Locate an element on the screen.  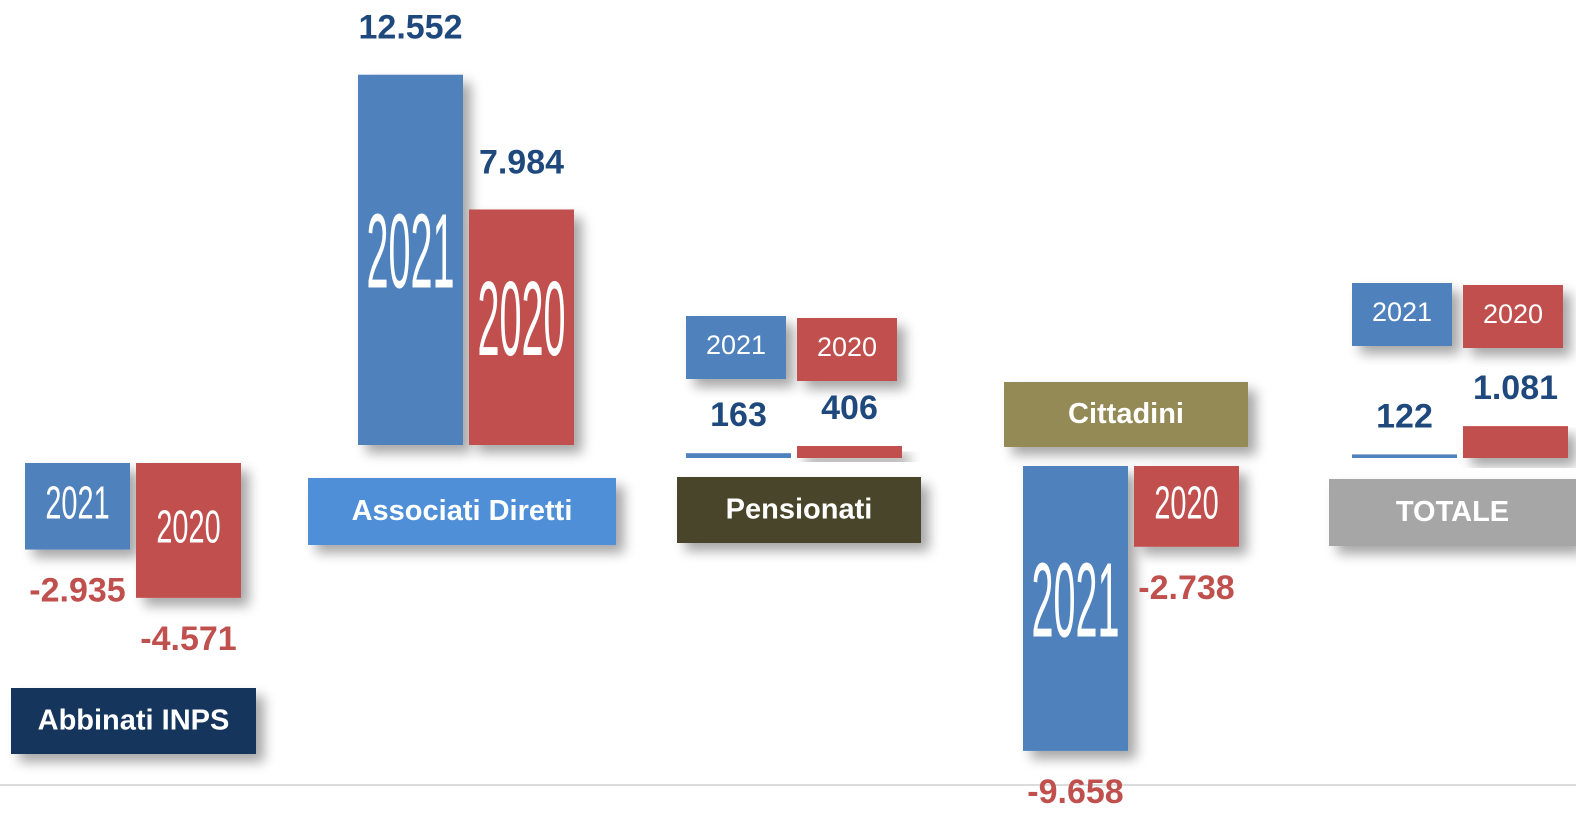
category-label: Associati Diretti is located at coordinates (462, 511).